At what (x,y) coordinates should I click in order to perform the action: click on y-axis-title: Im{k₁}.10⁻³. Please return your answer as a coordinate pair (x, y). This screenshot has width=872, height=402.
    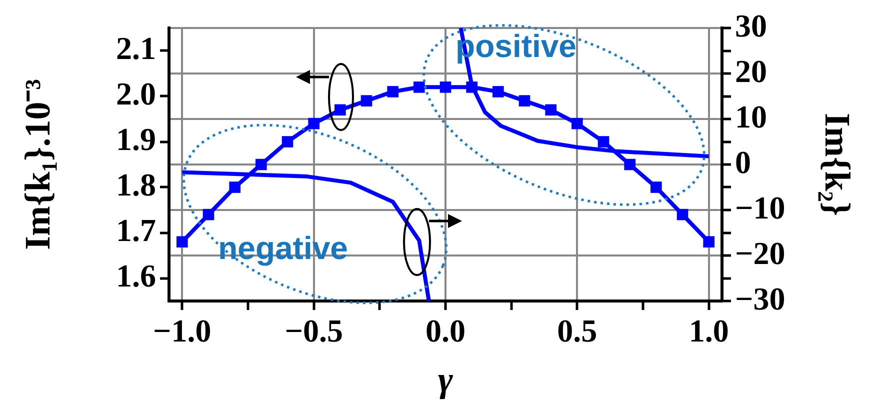
    Looking at the image, I should click on (37, 164).